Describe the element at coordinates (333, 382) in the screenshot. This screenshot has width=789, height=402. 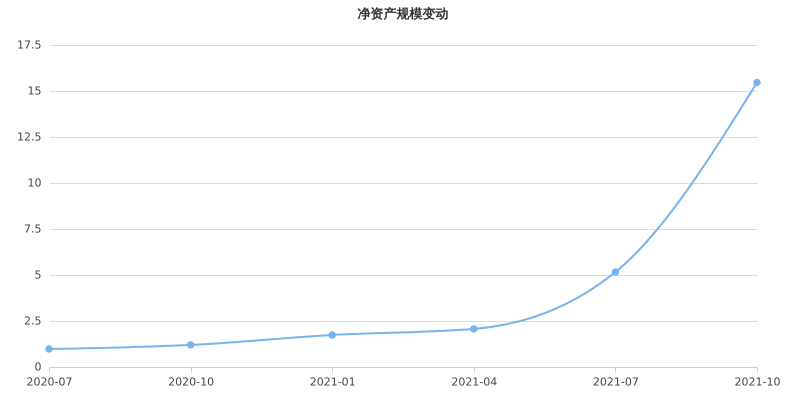
I see `x-tick-label: 2021-01` at that location.